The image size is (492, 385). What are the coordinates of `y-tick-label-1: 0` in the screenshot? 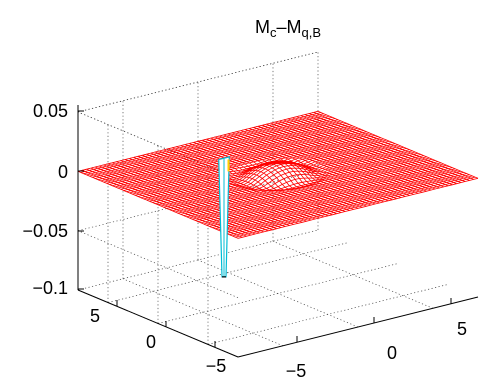 It's located at (151, 342).